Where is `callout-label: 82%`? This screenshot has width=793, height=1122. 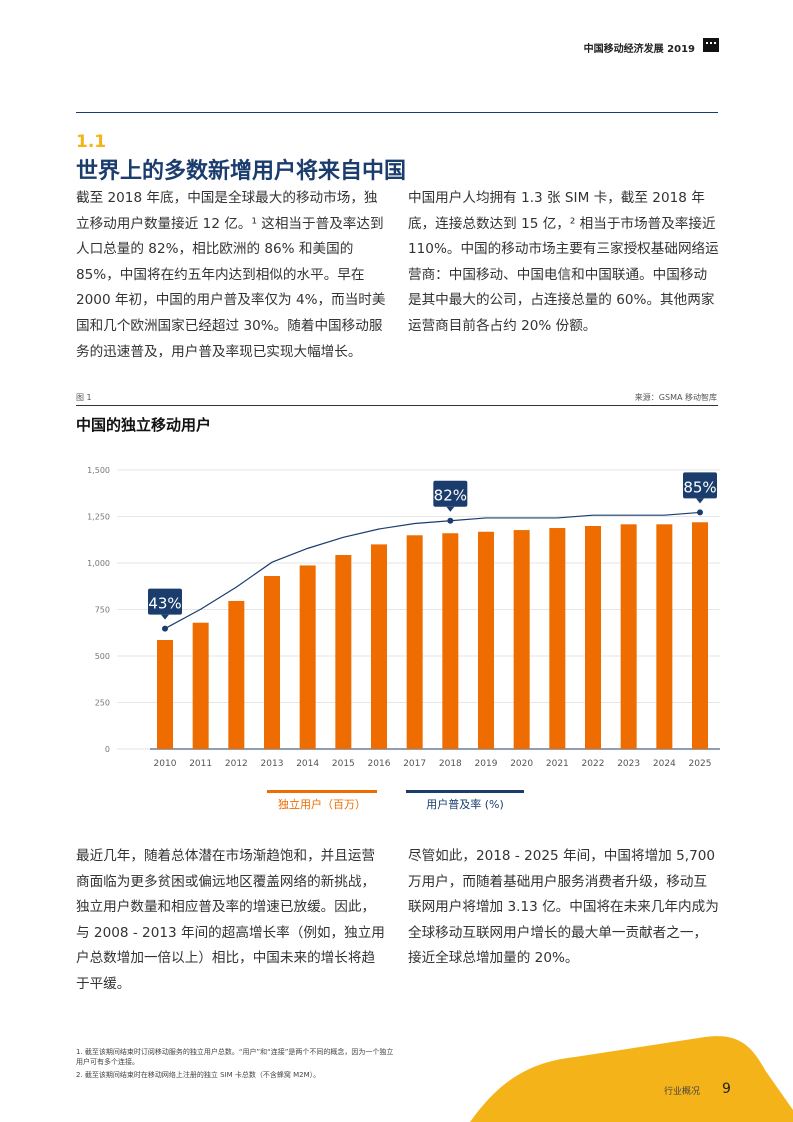 callout-label: 82% is located at coordinates (450, 496).